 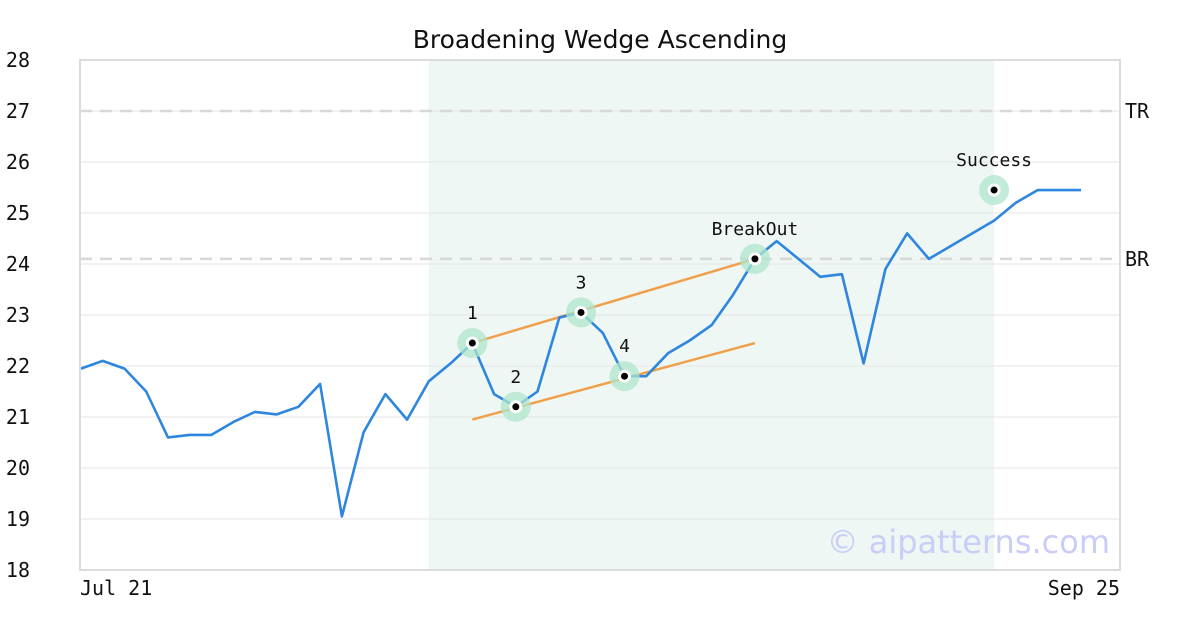 What do you see at coordinates (968, 542) in the screenshot?
I see `watermark: © aipatterns.com` at bounding box center [968, 542].